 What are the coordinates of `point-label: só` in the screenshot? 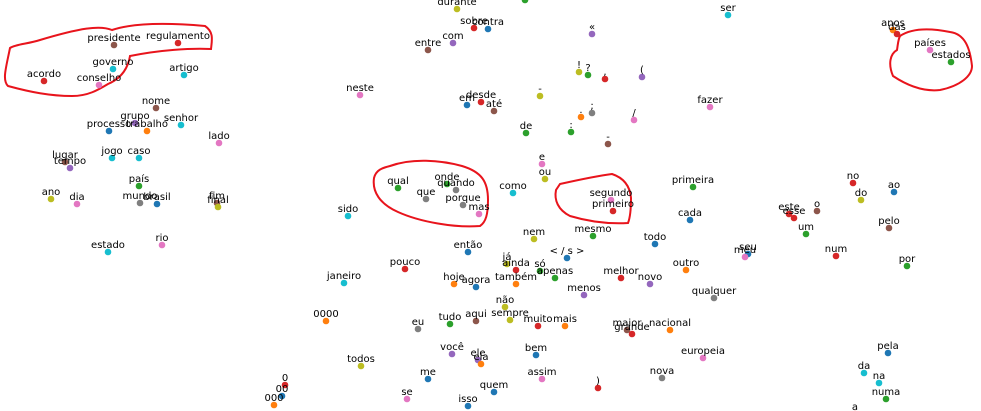 It's located at (539, 264).